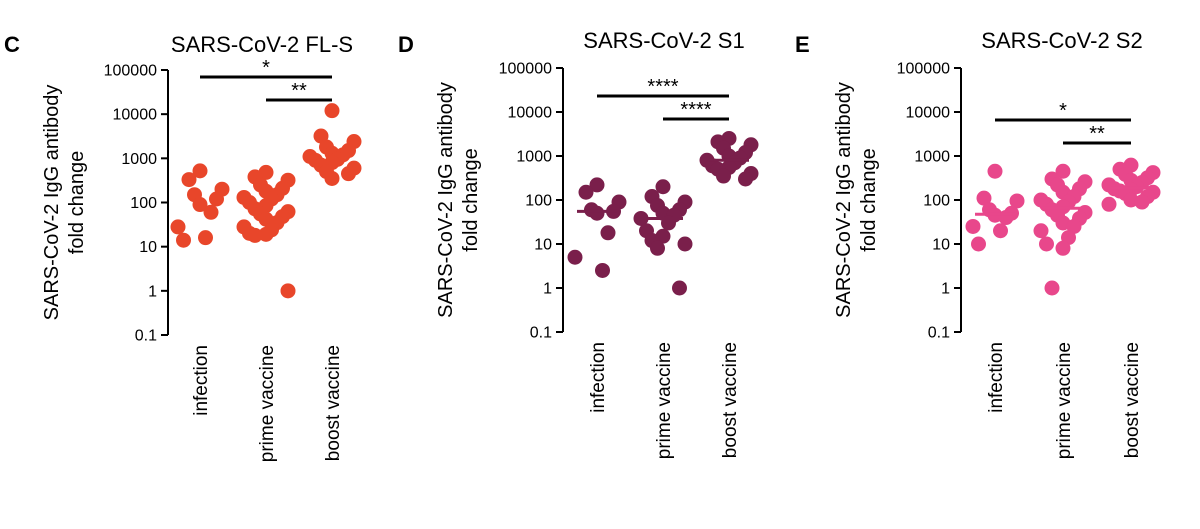  I want to click on chart-title: SARS-CoV-2 S1, so click(663, 40).